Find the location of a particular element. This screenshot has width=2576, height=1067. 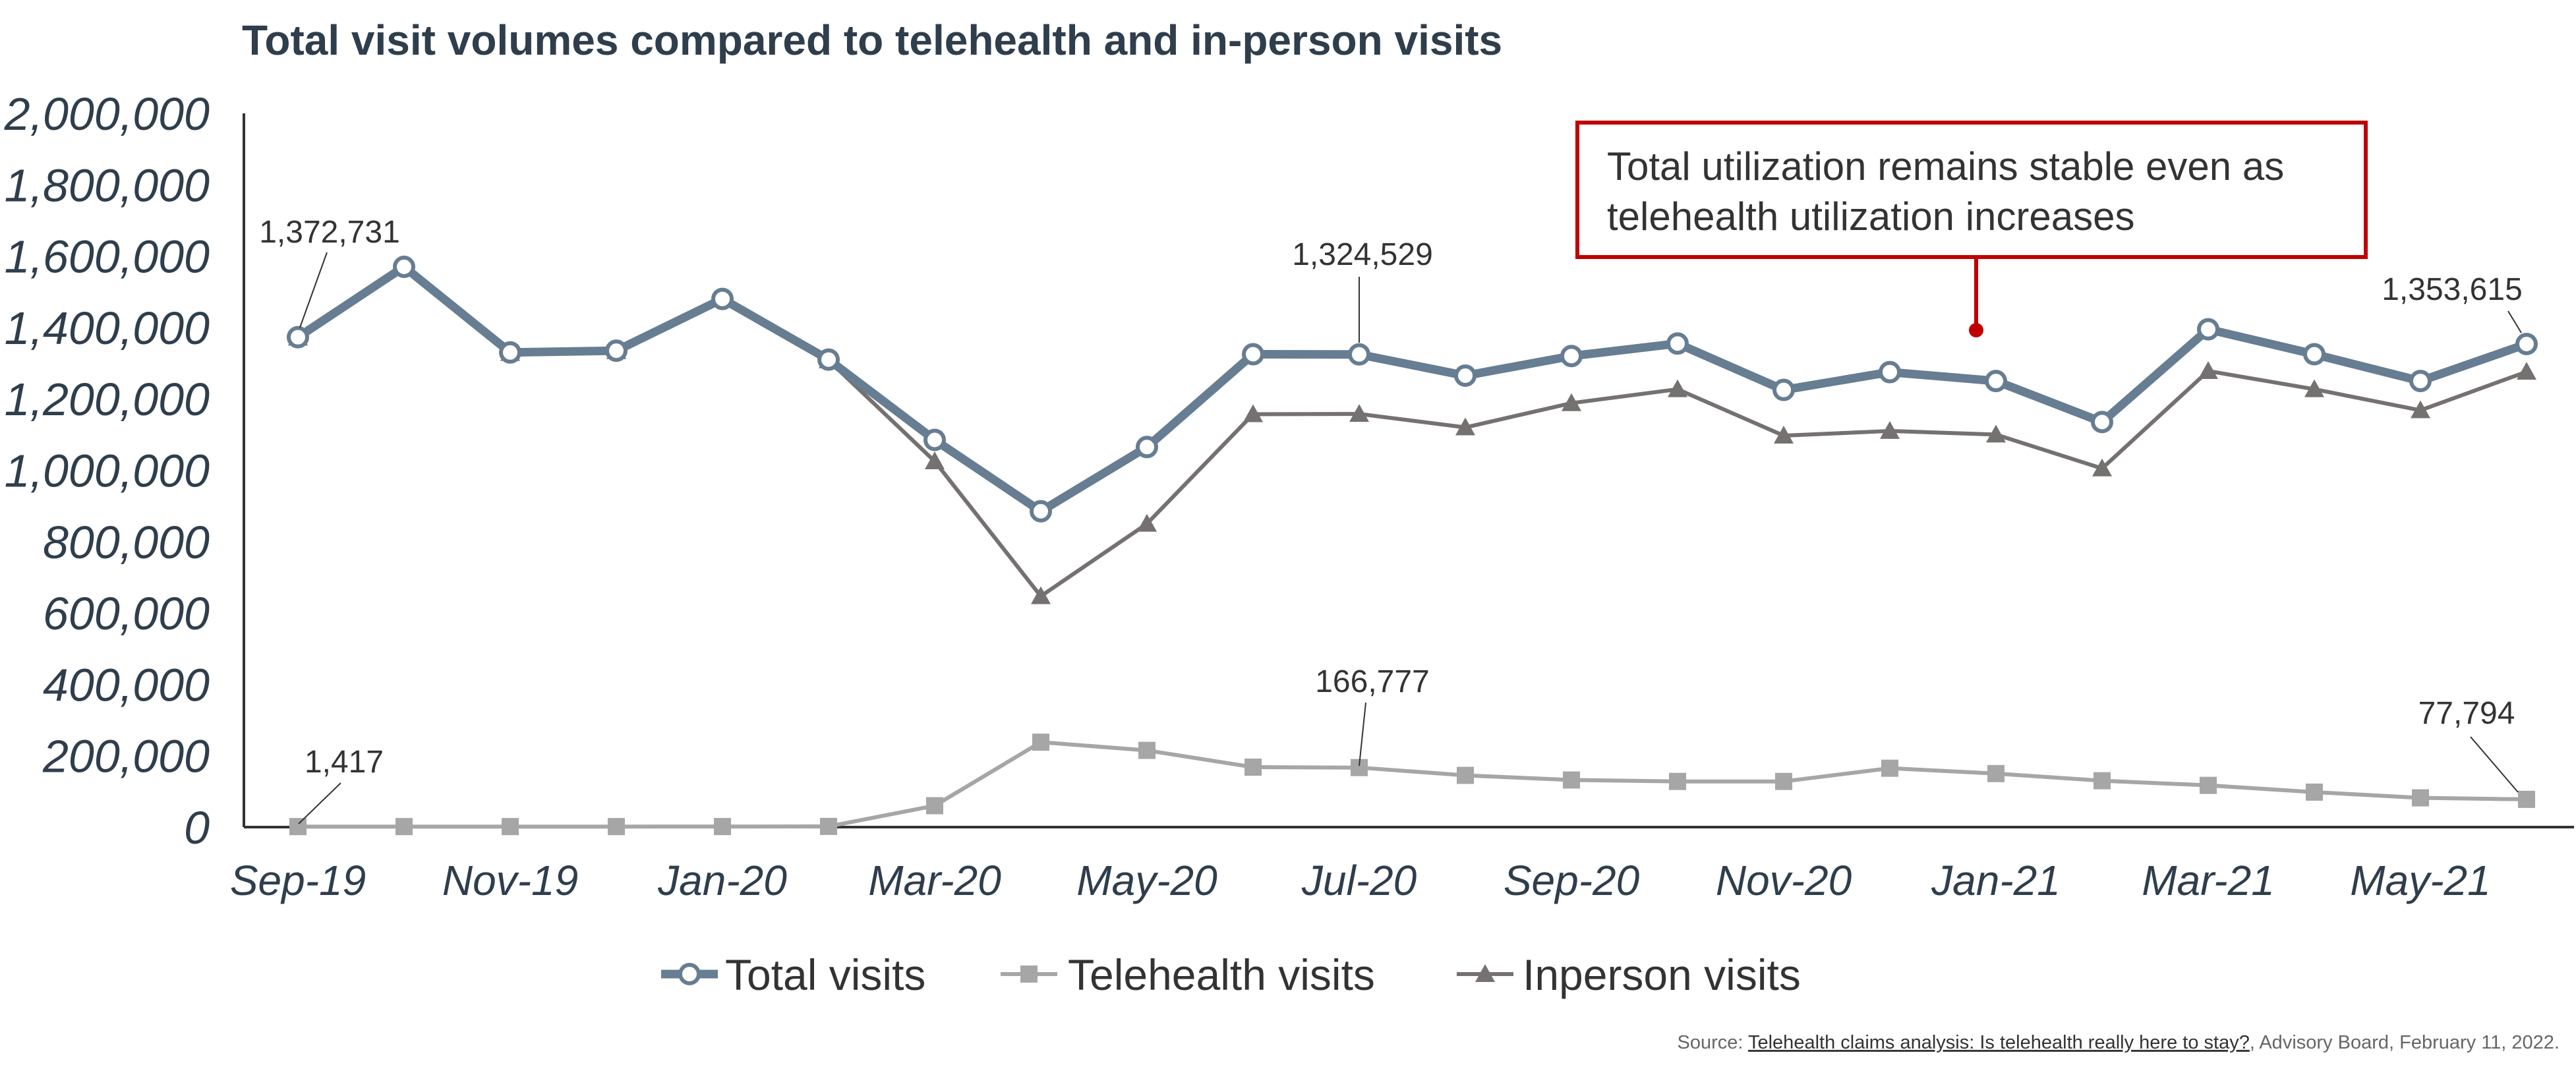

y-tick-label: 1,000,000 is located at coordinates (108, 471).